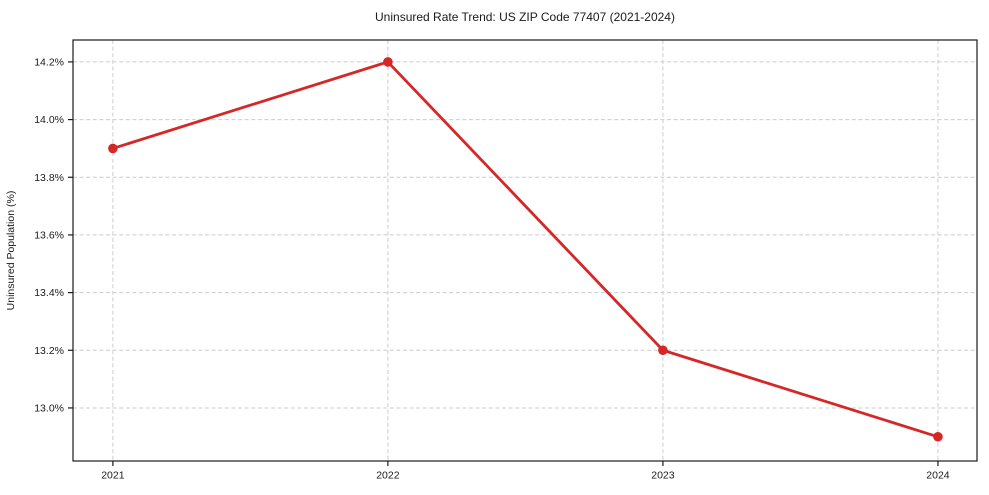 This screenshot has width=989, height=495. Describe the element at coordinates (49, 120) in the screenshot. I see `y-tick-label: 14.0%` at that location.